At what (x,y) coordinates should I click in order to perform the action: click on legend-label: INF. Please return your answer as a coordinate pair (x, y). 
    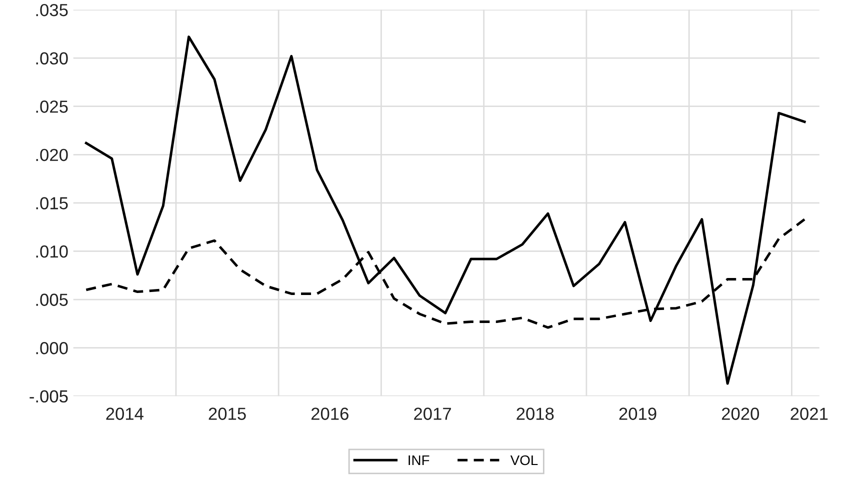
    Looking at the image, I should click on (419, 460).